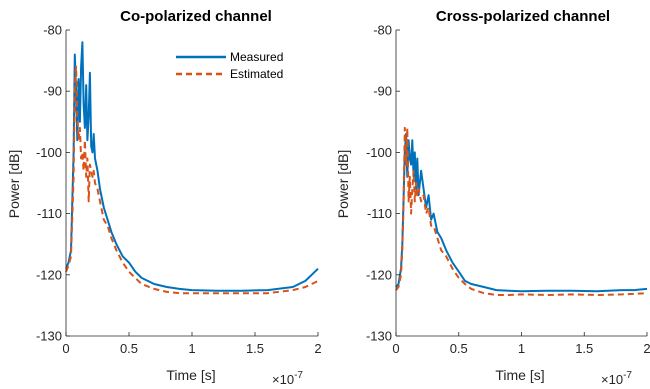  Describe the element at coordinates (523, 16) in the screenshot. I see `chart-title: Cross-polarized channel` at that location.